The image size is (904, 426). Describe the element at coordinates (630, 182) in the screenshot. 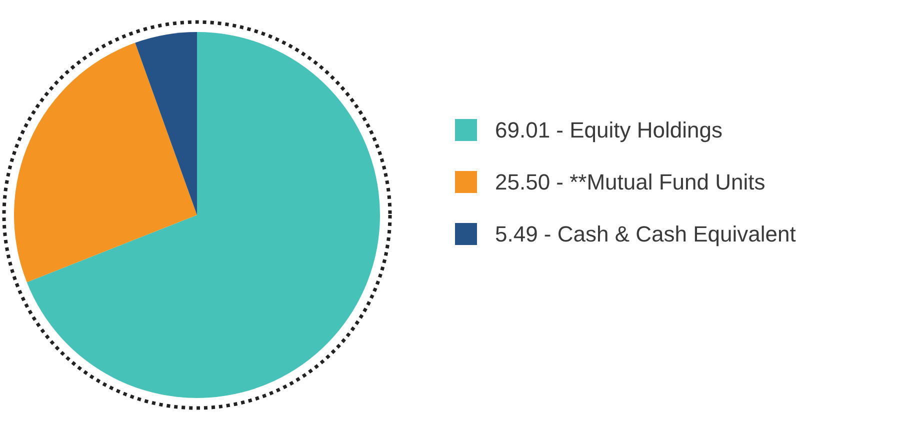

I see `legend-label: 25.50 - **Mutual Fund Units` at that location.